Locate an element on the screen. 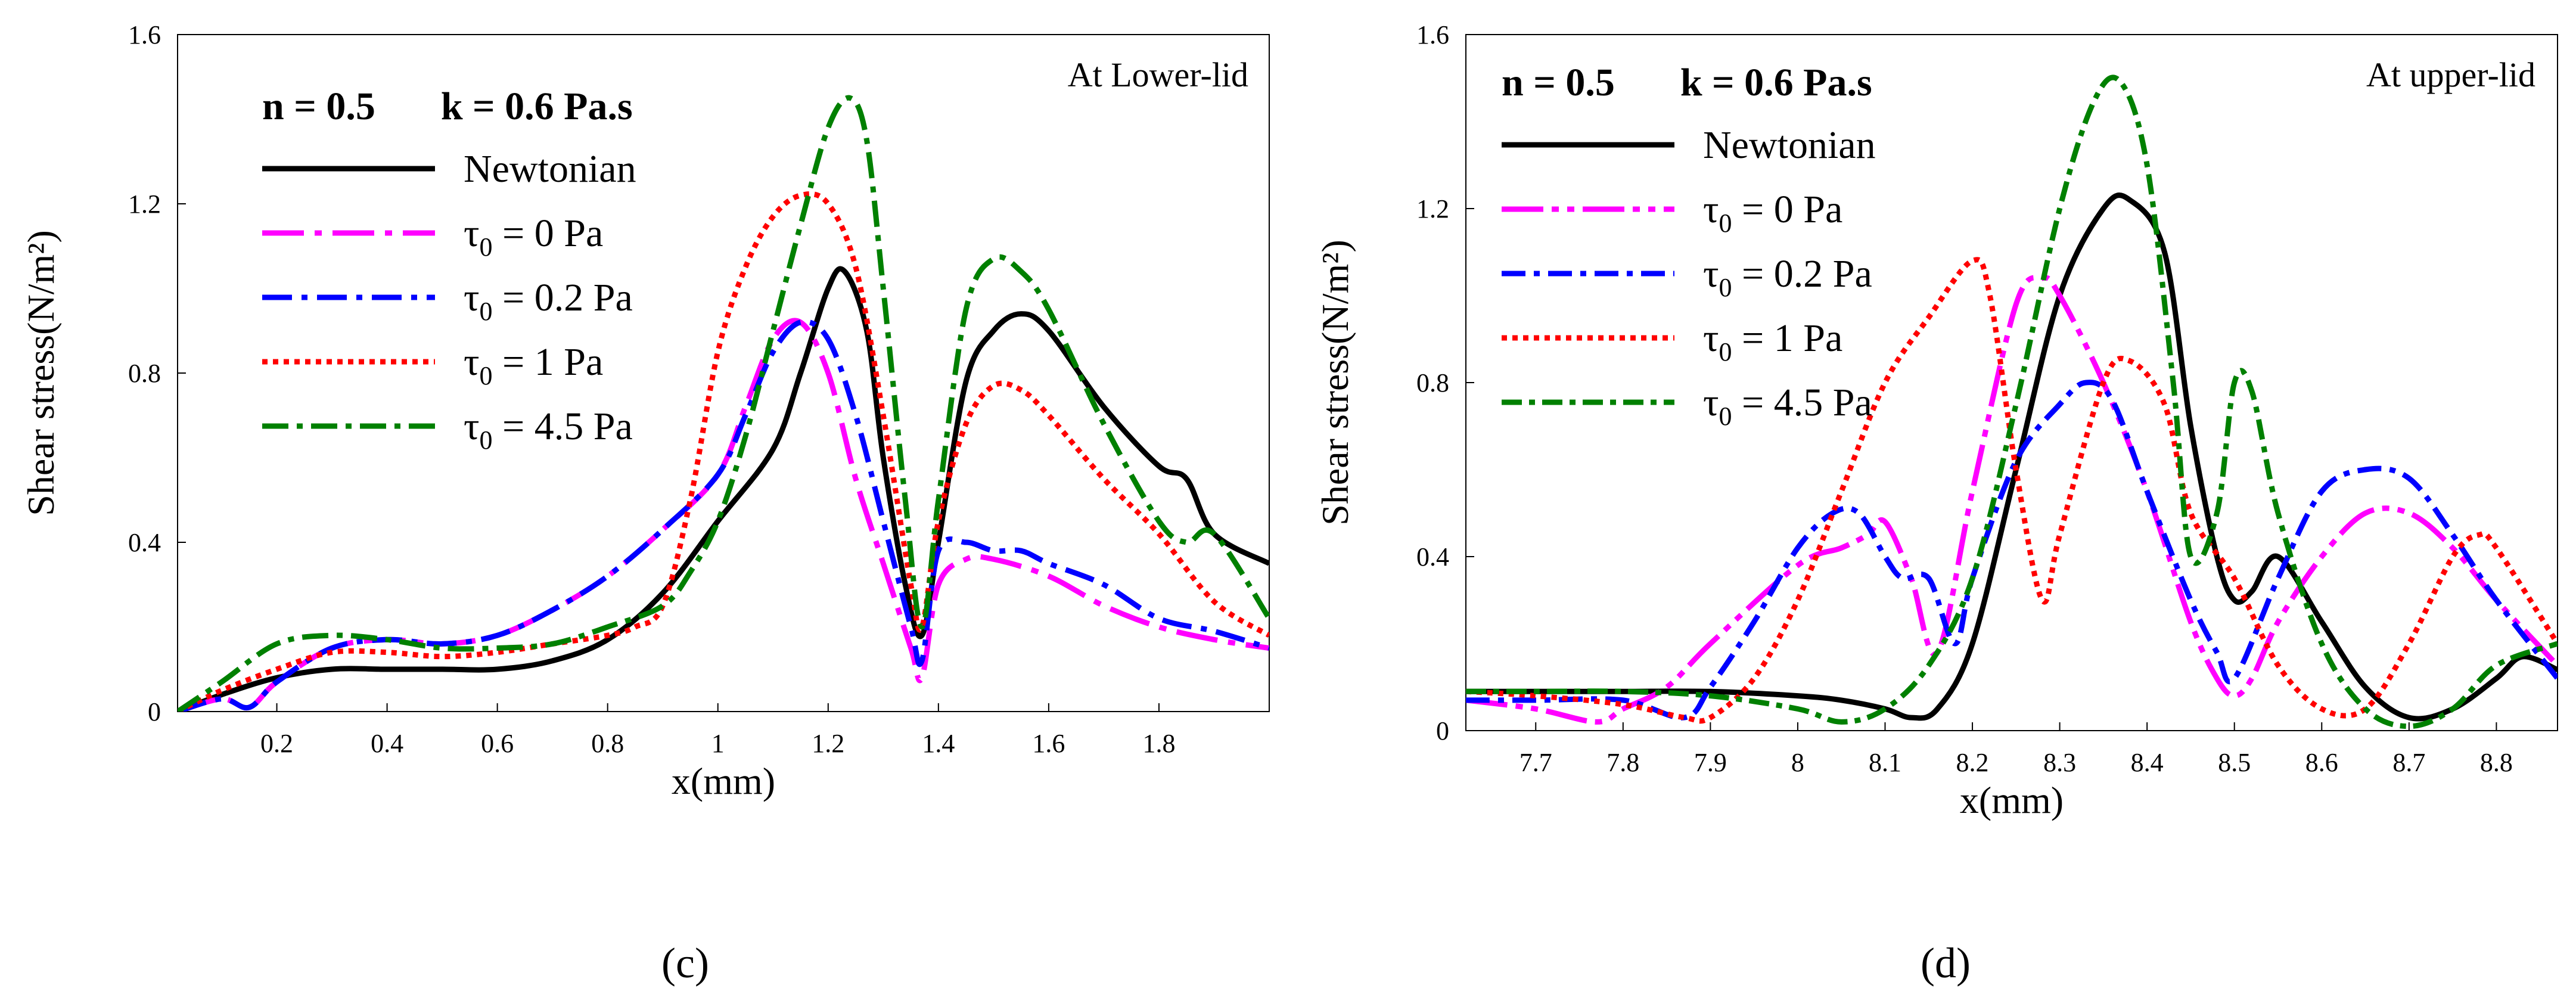 This screenshot has width=2576, height=1000. x-tick-label: 8.2 is located at coordinates (1972, 762).